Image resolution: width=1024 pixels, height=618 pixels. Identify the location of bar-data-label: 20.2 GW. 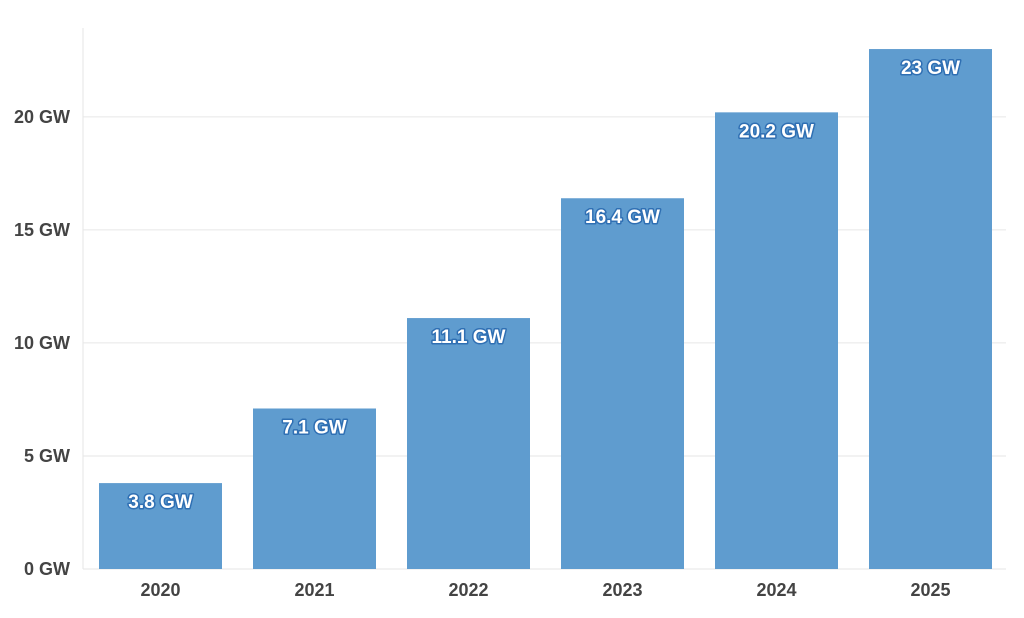
(776, 131).